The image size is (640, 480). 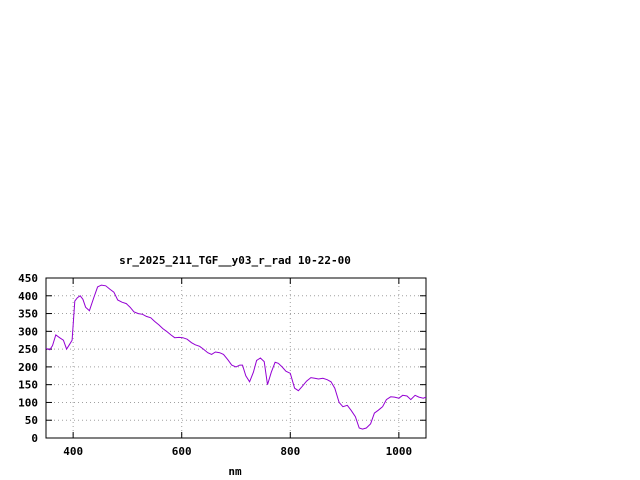 I want to click on y-tick-label: 300, so click(x=28, y=331).